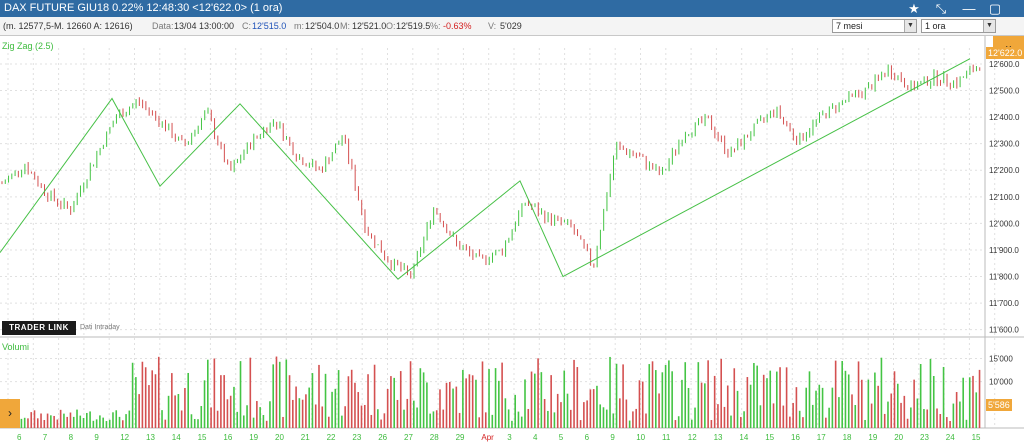 This screenshot has width=1024, height=445. Describe the element at coordinates (45, 437) in the screenshot. I see `date-tick-label: 7` at that location.